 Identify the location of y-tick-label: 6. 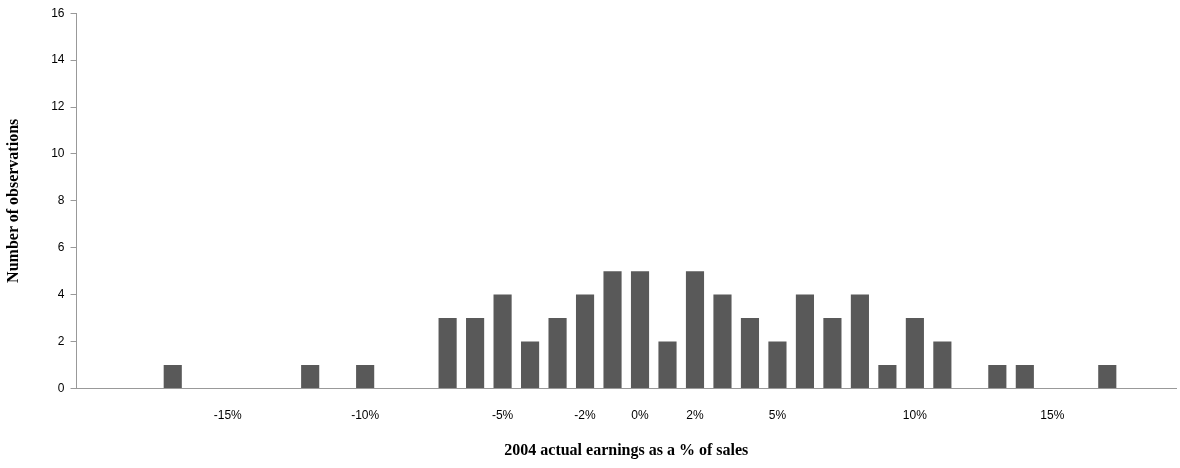
(61, 247).